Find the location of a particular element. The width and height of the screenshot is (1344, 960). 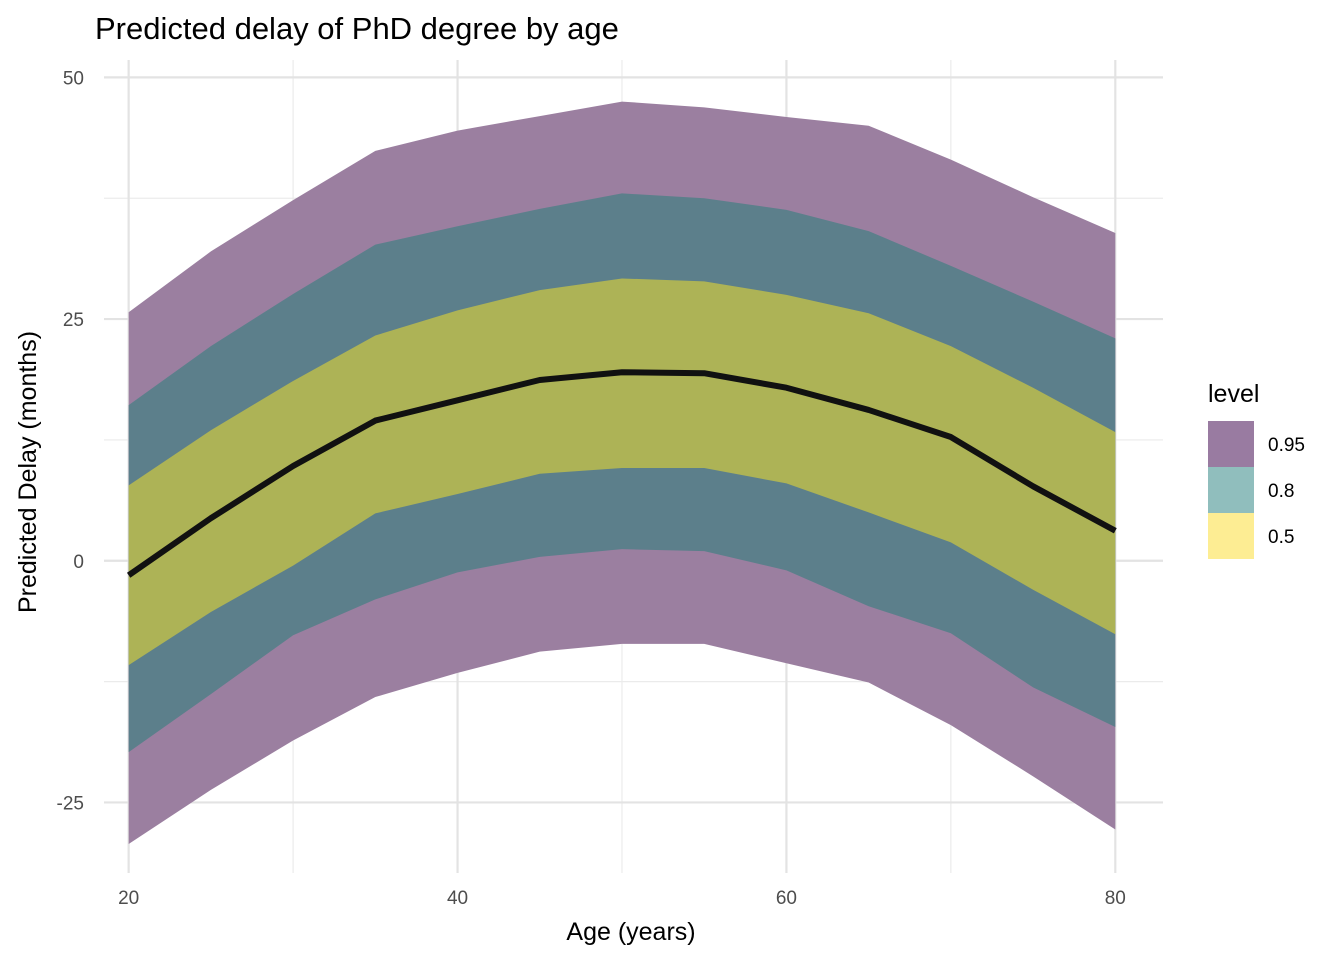

y-axis-title: Predicted Delay (months) is located at coordinates (28, 472).